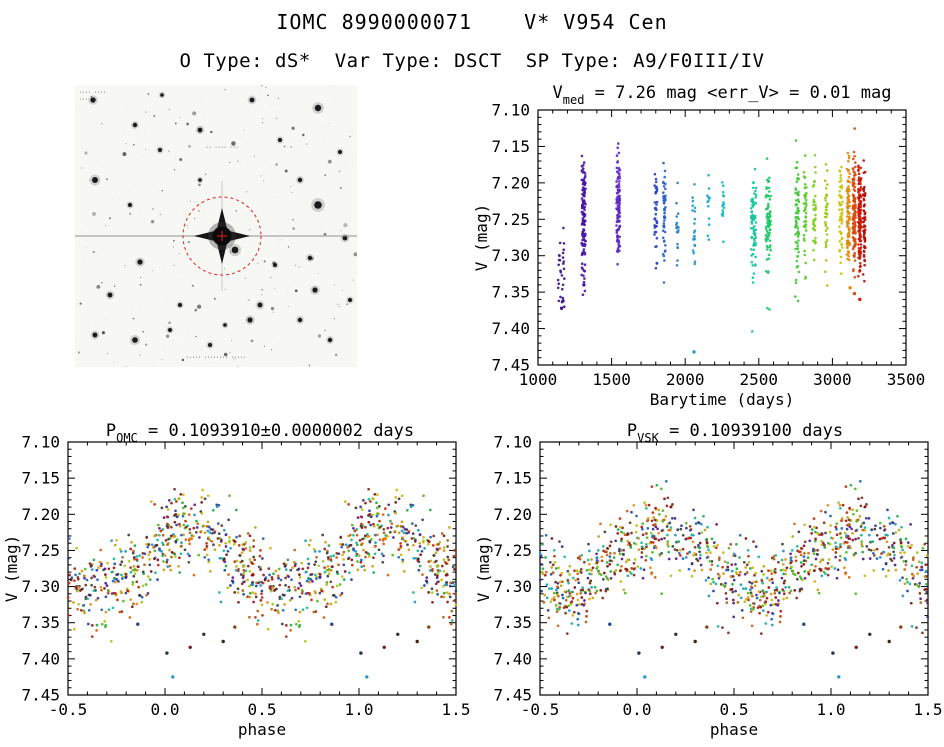  What do you see at coordinates (472, 22) in the screenshot?
I see `page-title: IOMC 8990000071 V* V954 Cen` at bounding box center [472, 22].